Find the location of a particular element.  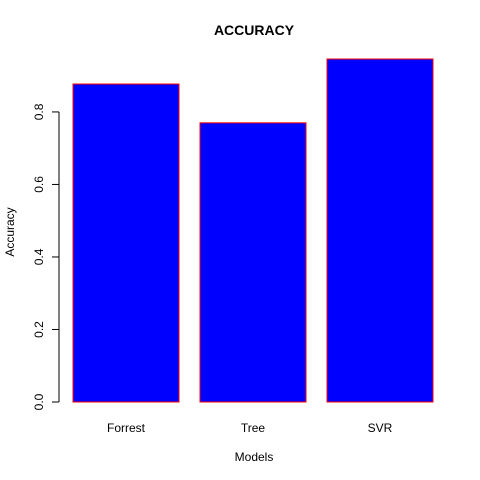

y-tick-label: 0.0 is located at coordinates (39, 401).